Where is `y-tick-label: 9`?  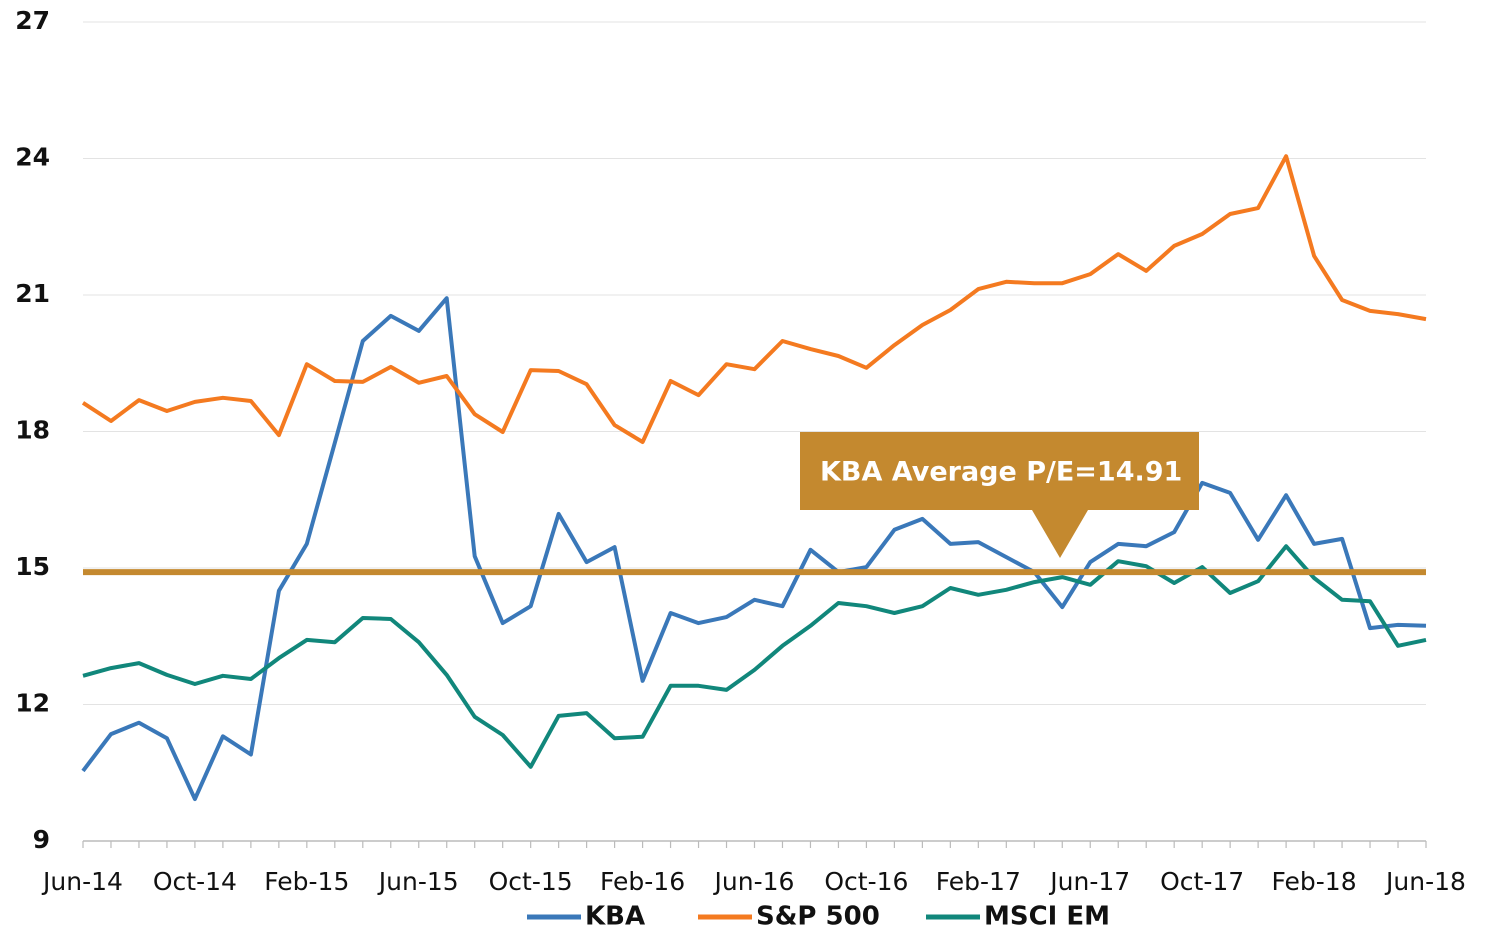 y-tick-label: 9 is located at coordinates (41, 839).